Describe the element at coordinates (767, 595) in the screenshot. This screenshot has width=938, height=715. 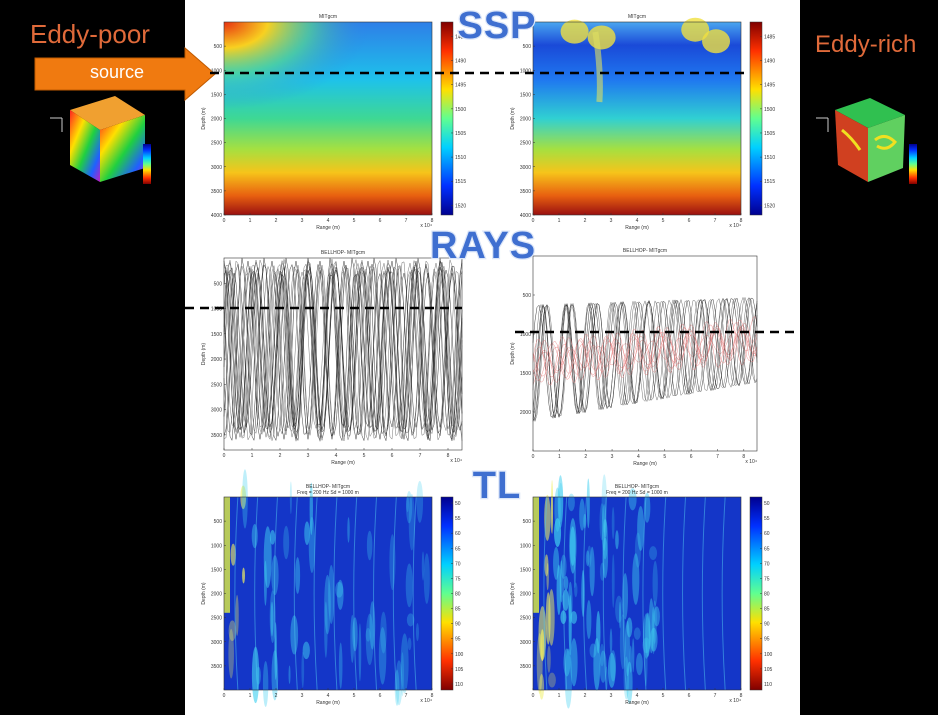
I see `colorbar-tick-label: 80` at that location.